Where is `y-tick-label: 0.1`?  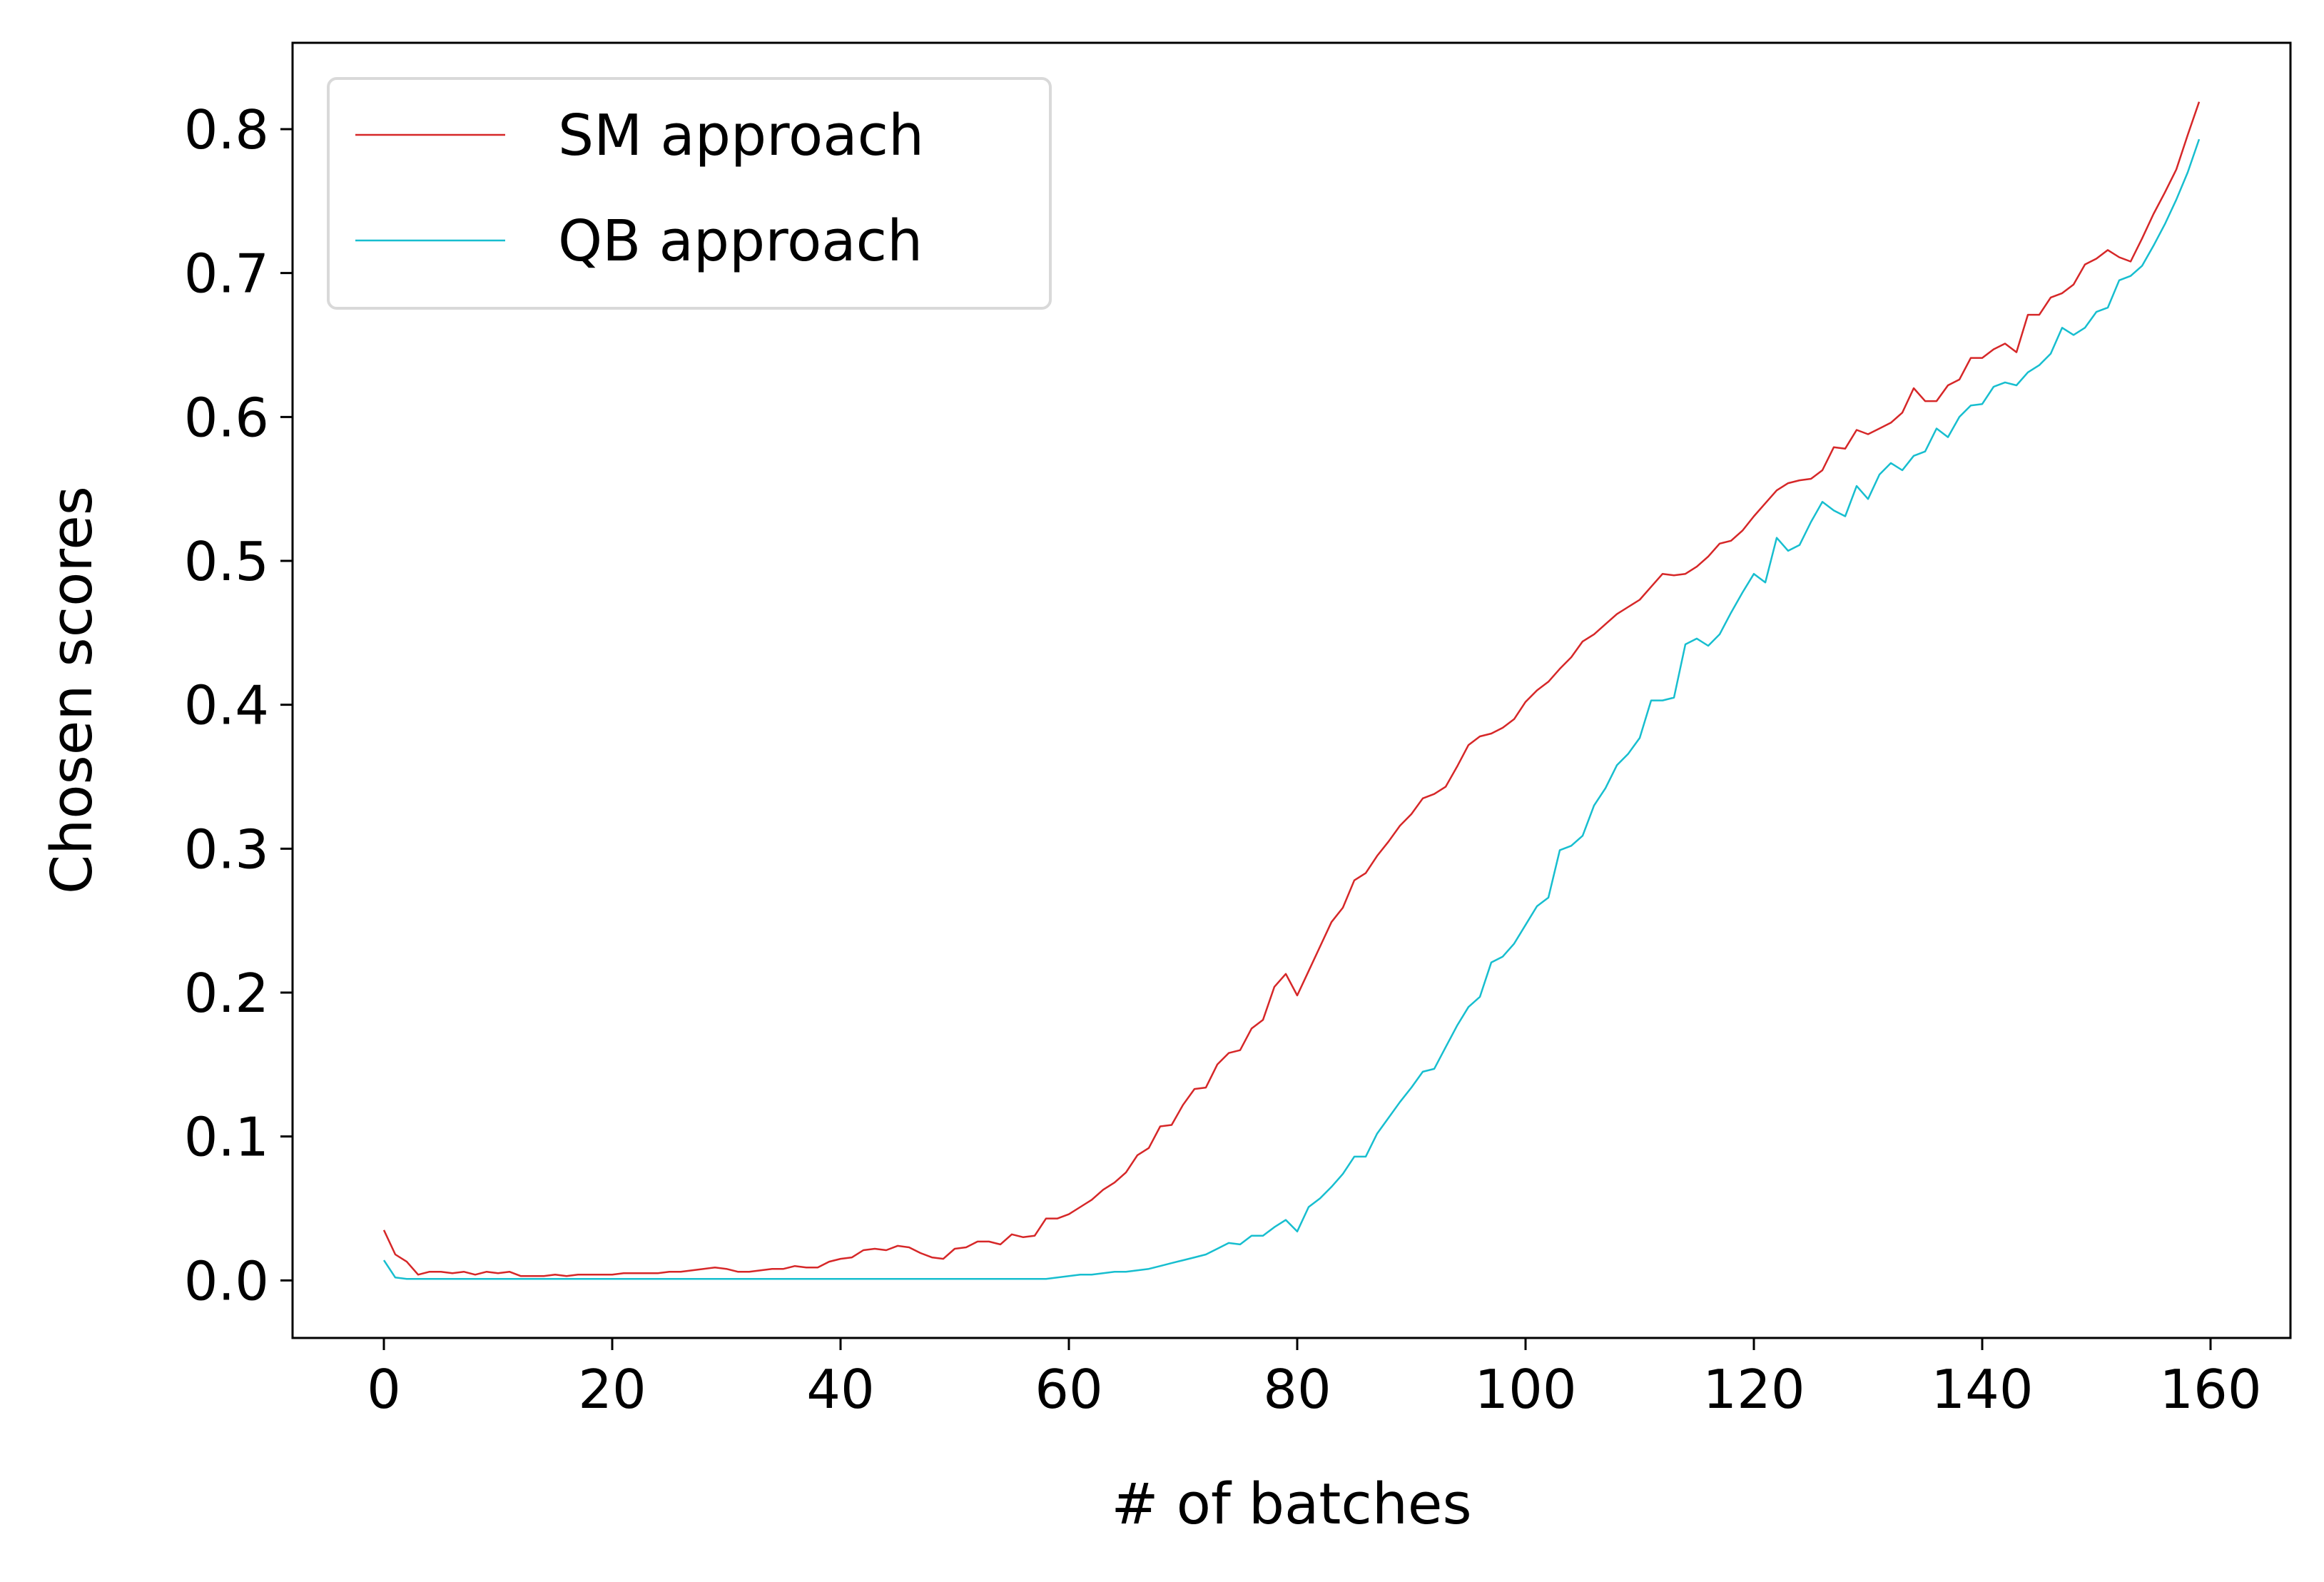 y-tick-label: 0.1 is located at coordinates (226, 1137).